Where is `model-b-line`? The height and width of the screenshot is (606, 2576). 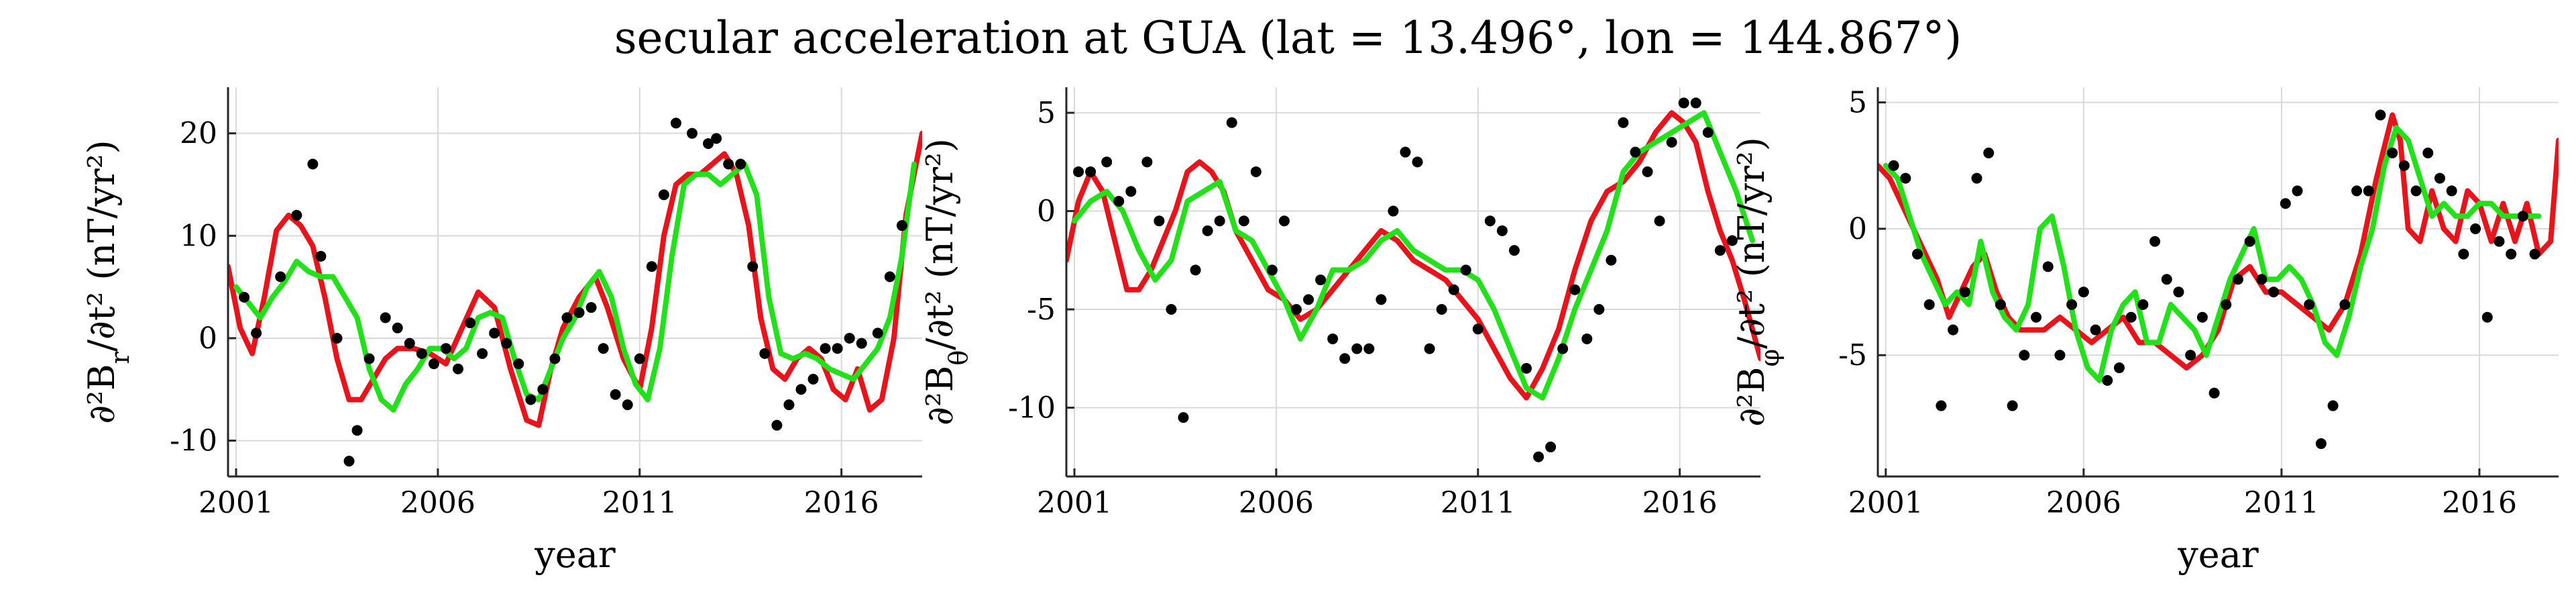 model-b-line is located at coordinates (1413, 255).